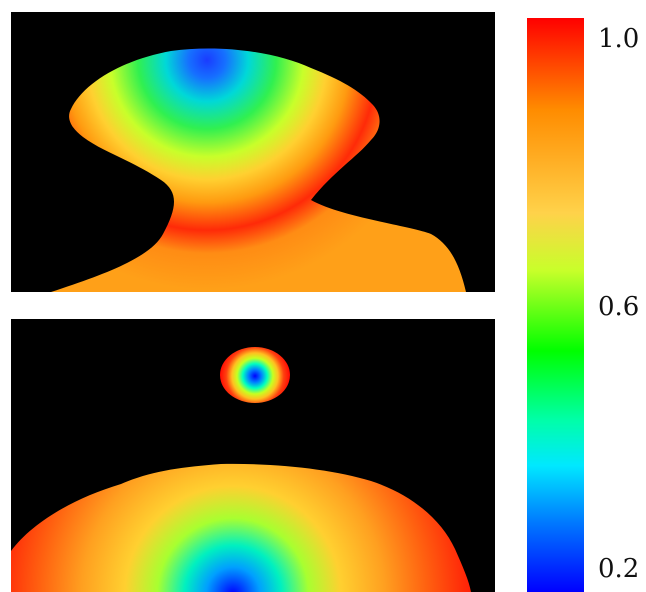 The height and width of the screenshot is (592, 646). I want to click on colorbar, so click(555, 305).